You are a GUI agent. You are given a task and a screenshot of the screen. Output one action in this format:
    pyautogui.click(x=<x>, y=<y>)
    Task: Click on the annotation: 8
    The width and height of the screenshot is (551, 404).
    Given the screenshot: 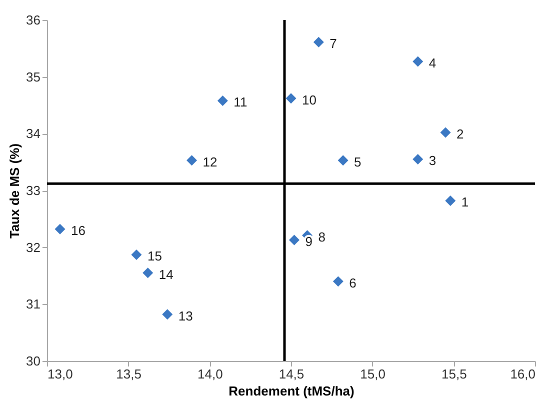 What is the action you would take?
    pyautogui.click(x=322, y=236)
    